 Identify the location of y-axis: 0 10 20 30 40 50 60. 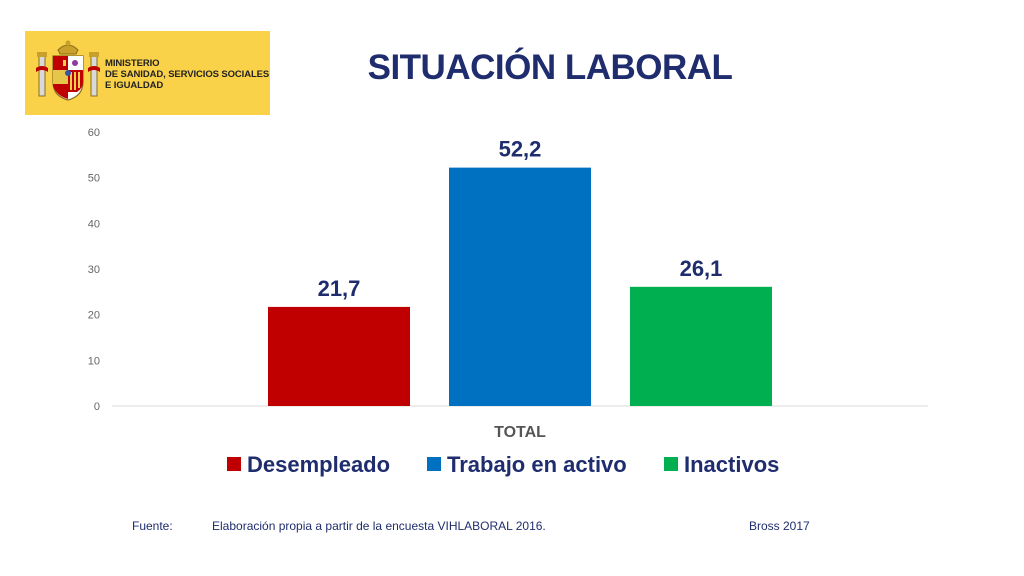
(94, 270).